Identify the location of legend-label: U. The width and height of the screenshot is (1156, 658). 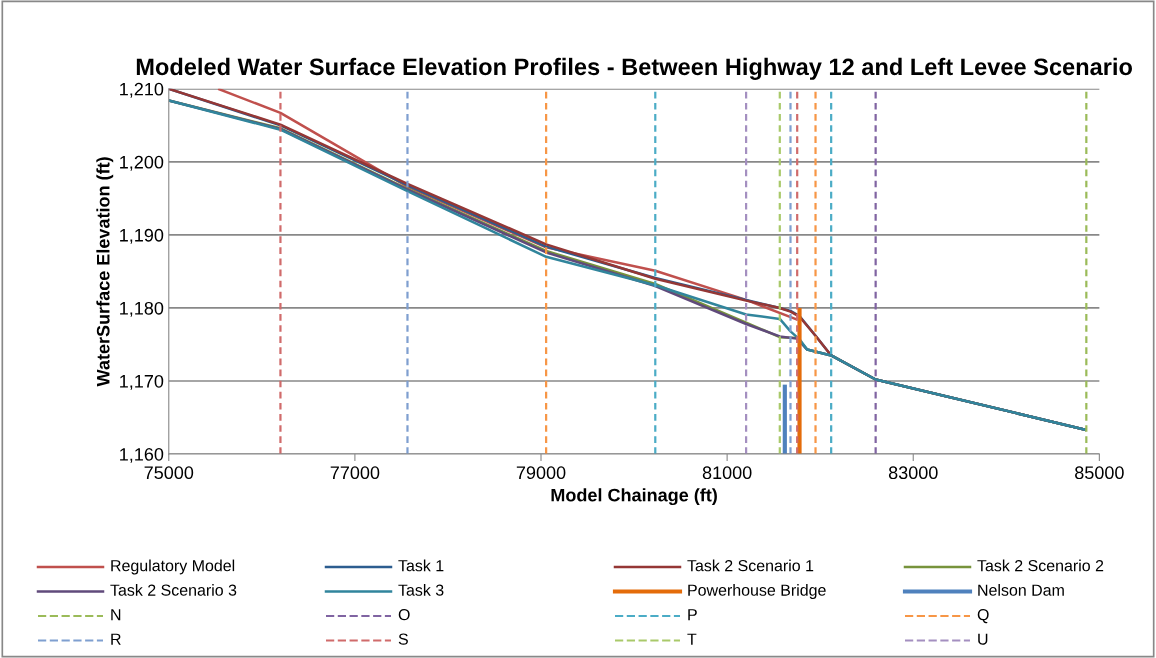
(983, 639).